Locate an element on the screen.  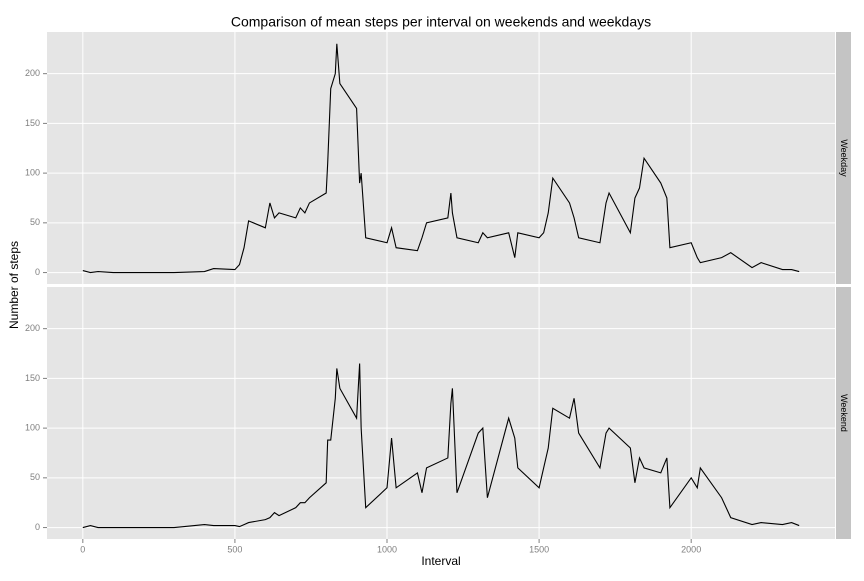
strip-label: Weekend is located at coordinates (844, 413).